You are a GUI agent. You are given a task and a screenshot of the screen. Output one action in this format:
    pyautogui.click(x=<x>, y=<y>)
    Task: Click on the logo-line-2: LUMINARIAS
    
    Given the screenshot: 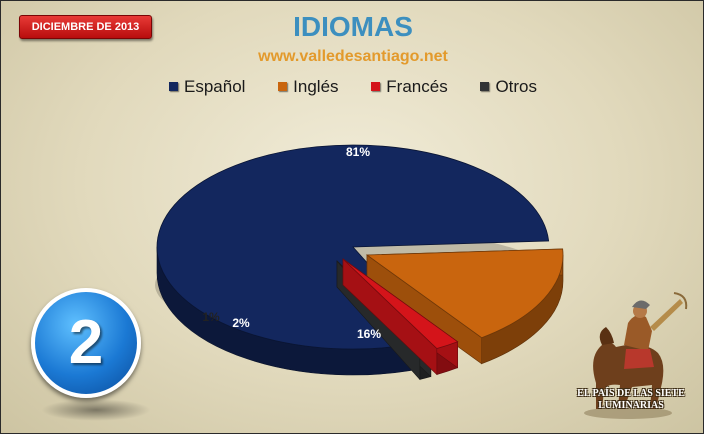 What is the action you would take?
    pyautogui.click(x=631, y=405)
    